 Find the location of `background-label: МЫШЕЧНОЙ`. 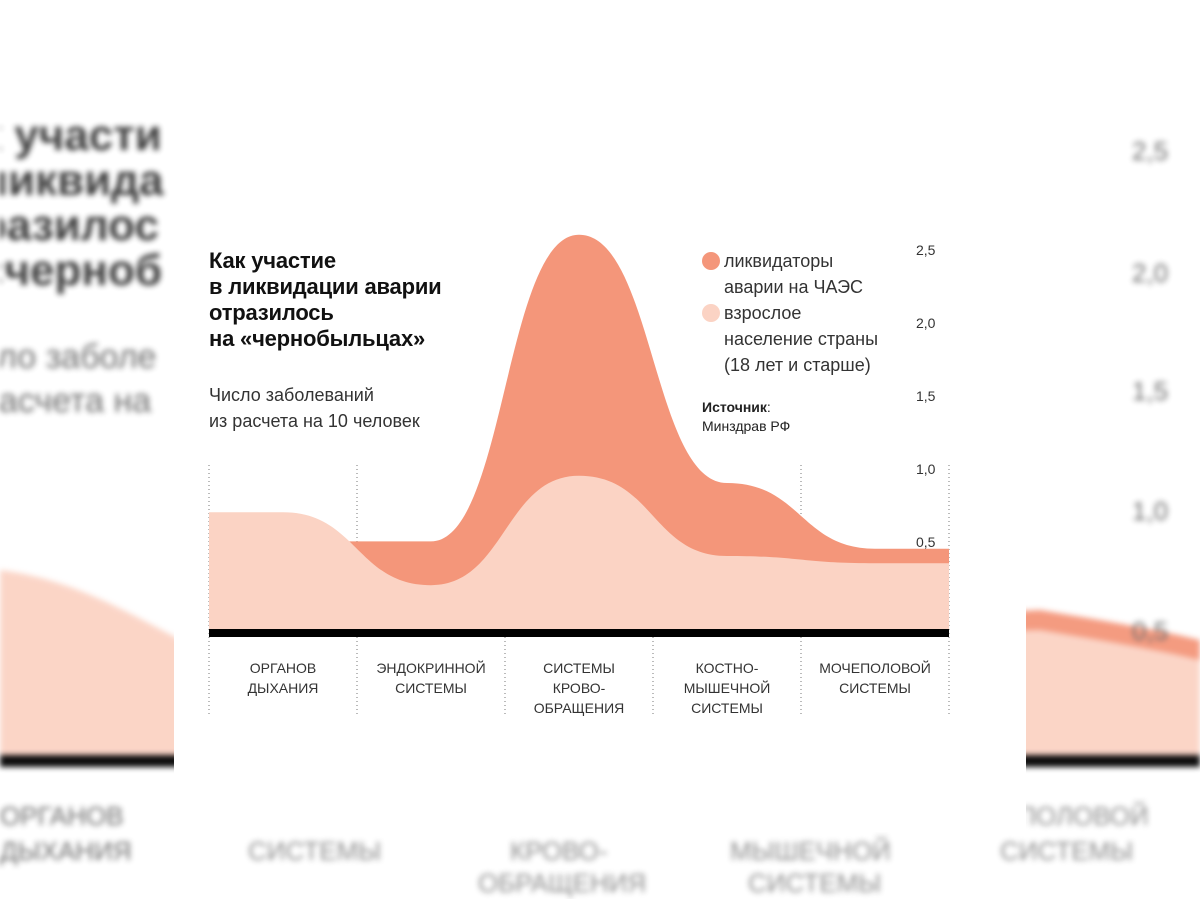

background-label: МЫШЕЧНОЙ is located at coordinates (810, 851).